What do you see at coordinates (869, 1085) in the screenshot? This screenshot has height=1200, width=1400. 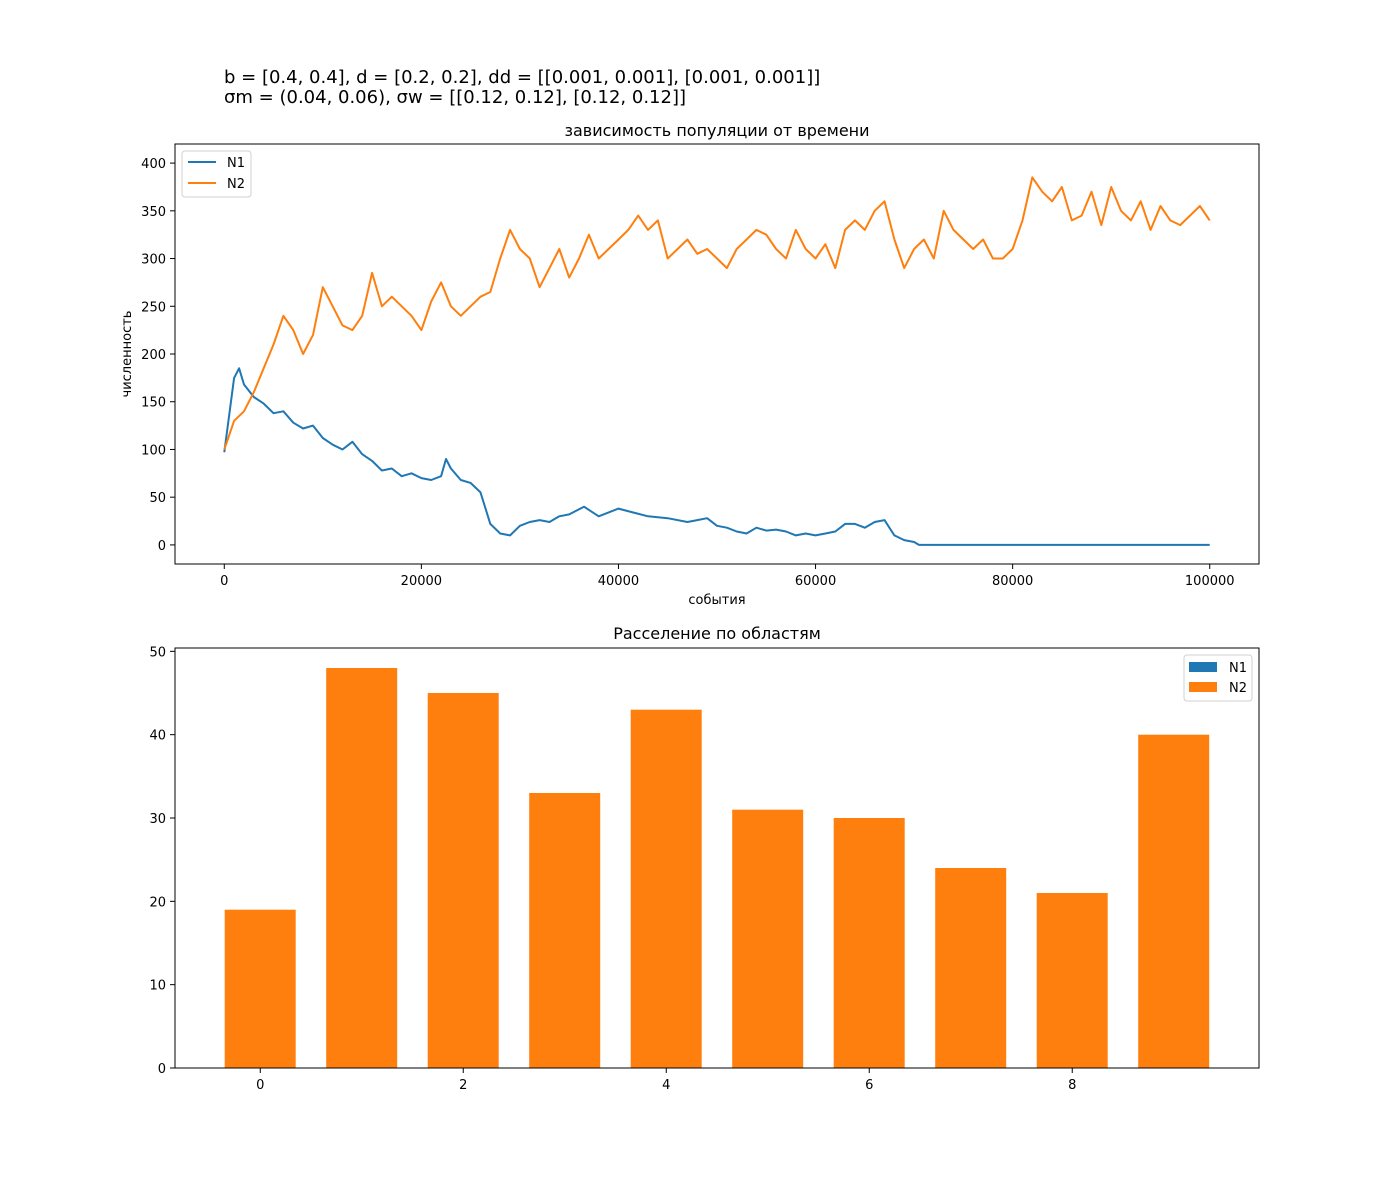 I see `x-tick-label: 6` at bounding box center [869, 1085].